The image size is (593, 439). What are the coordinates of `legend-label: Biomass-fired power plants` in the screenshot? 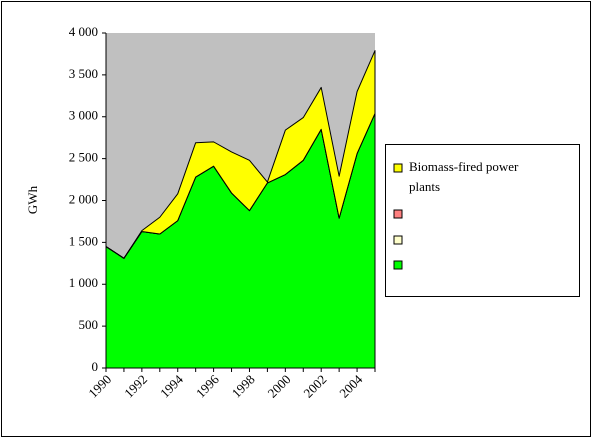 It's located at (464, 176).